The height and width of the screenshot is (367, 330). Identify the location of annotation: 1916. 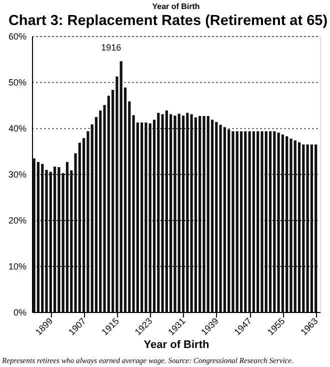
(111, 47).